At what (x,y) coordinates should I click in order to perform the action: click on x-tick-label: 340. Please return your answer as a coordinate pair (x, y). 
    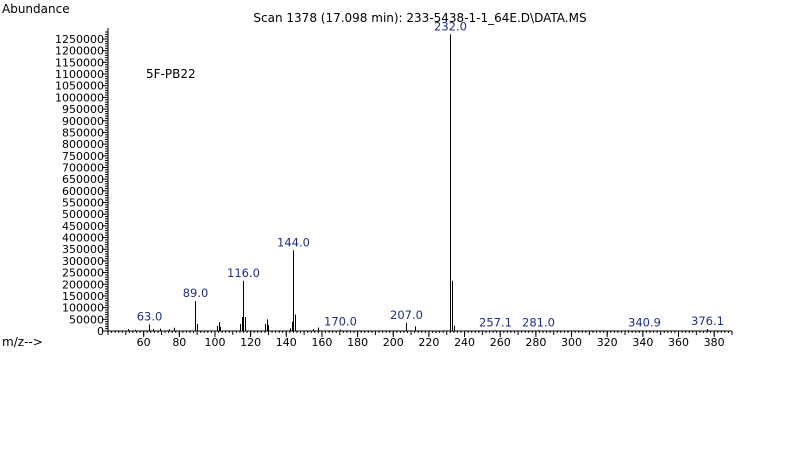
    Looking at the image, I should click on (642, 342).